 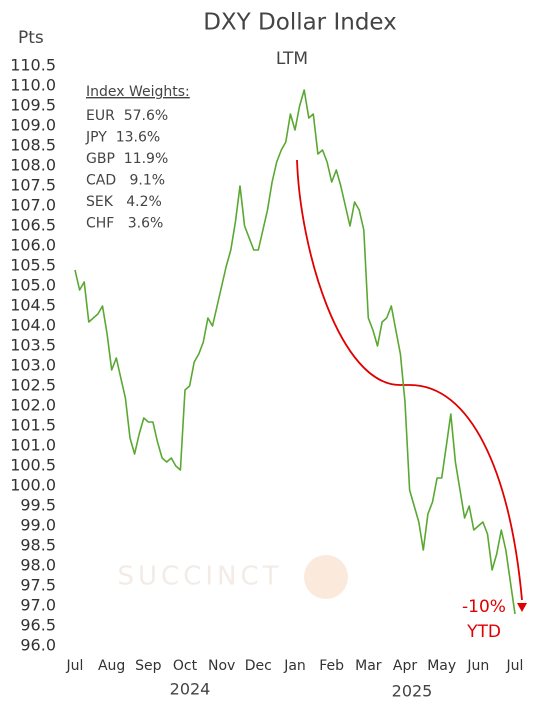 I want to click on y-tick-label: 105.5, so click(x=33, y=265).